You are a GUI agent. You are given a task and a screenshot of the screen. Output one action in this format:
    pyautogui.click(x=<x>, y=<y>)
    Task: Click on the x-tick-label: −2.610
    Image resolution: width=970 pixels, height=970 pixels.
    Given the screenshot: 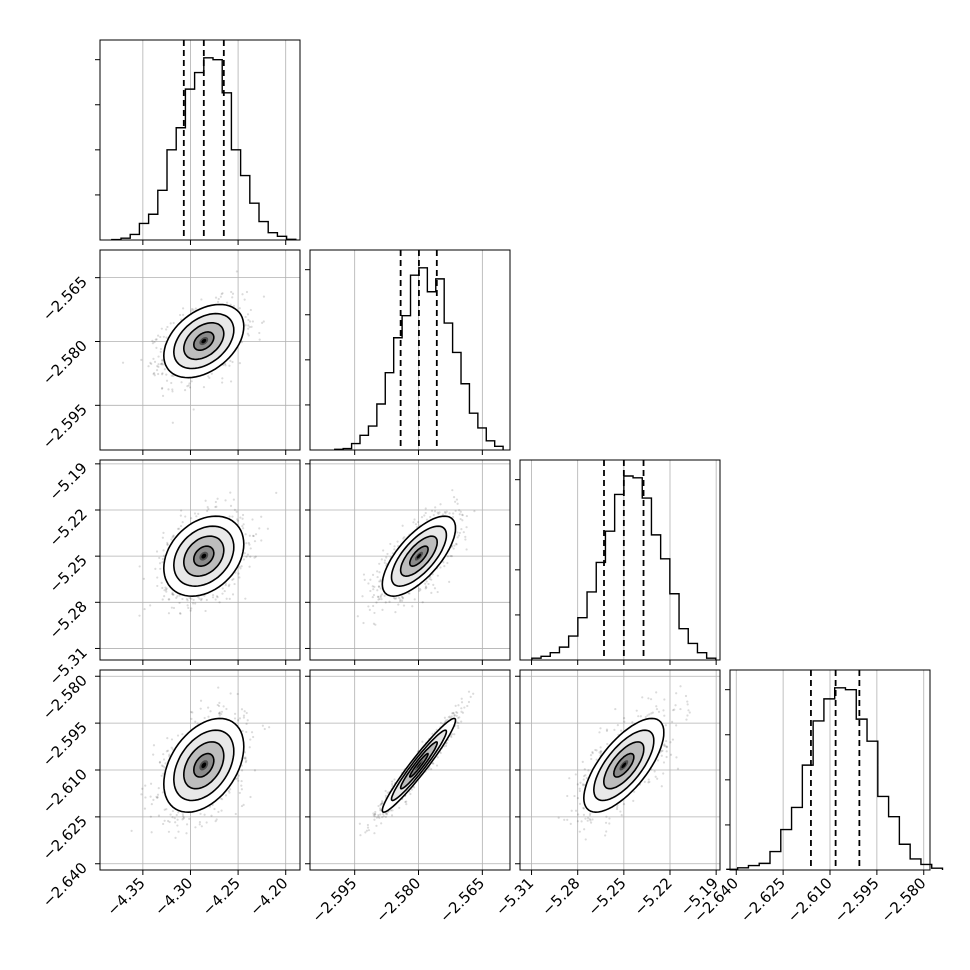 What is the action you would take?
    pyautogui.click(x=810, y=900)
    